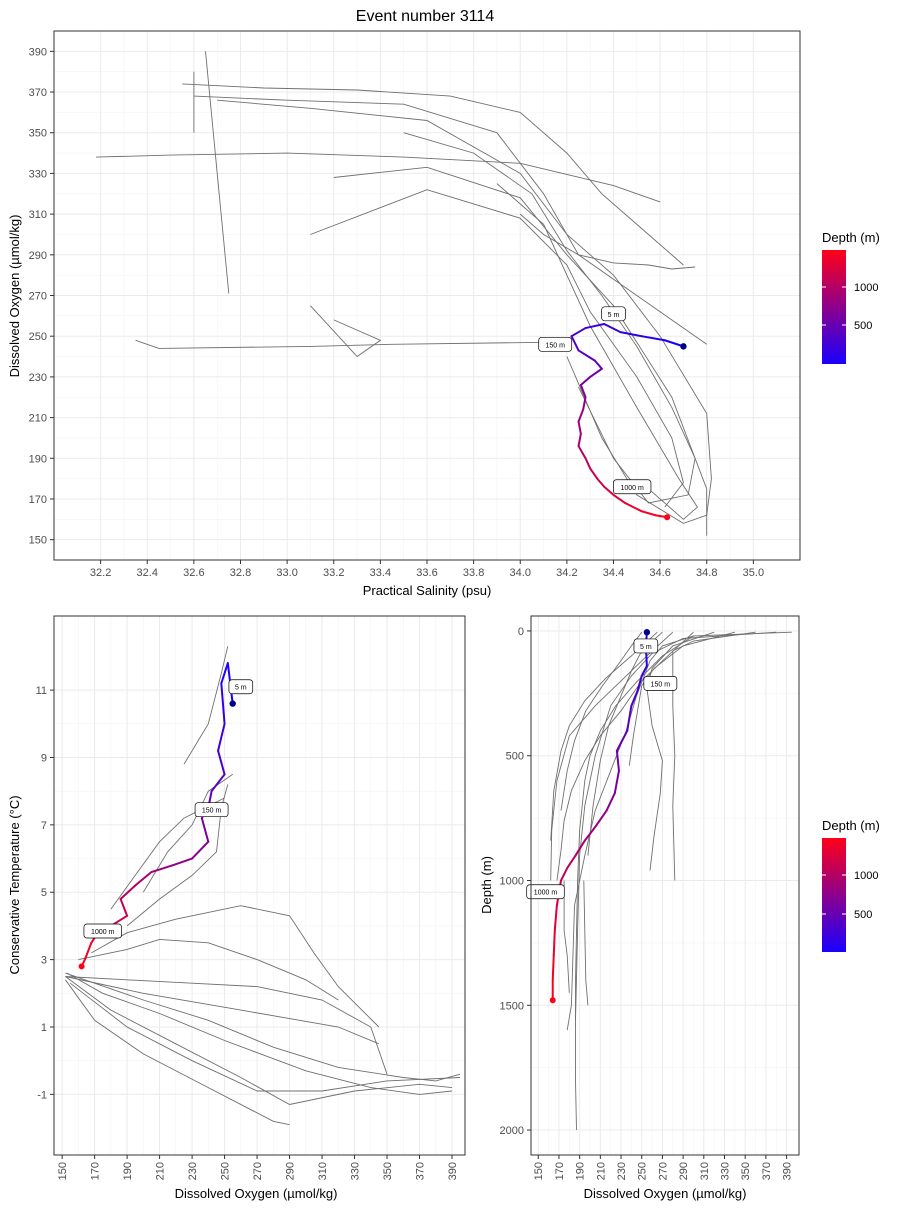 Image resolution: width=902 pixels, height=1209 pixels. Describe the element at coordinates (863, 326) in the screenshot. I see `legend-break: 500` at that location.